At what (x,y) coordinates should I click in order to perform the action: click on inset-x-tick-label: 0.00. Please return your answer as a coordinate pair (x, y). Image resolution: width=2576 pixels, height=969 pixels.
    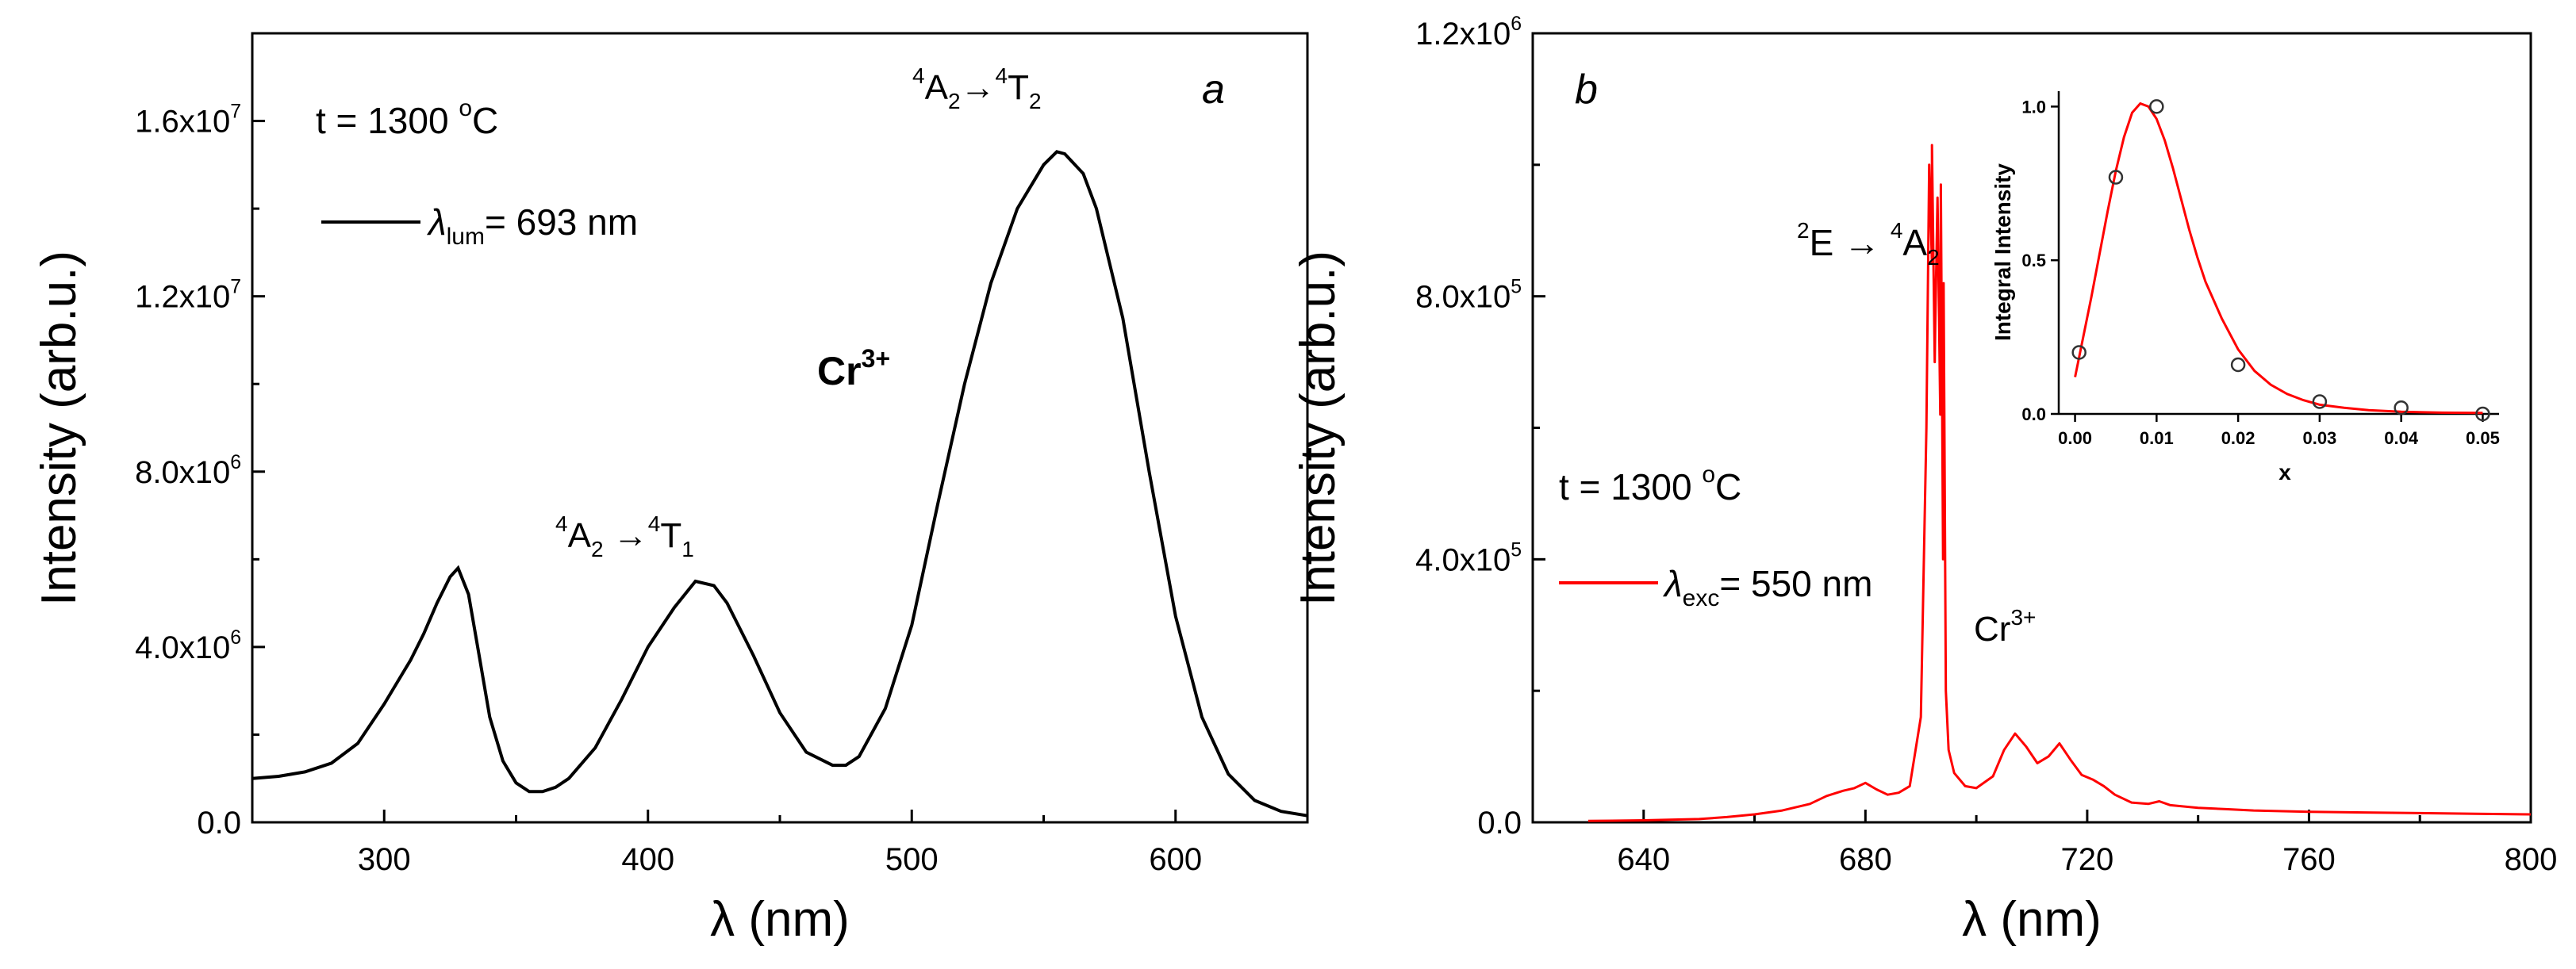
    Looking at the image, I should click on (2075, 438).